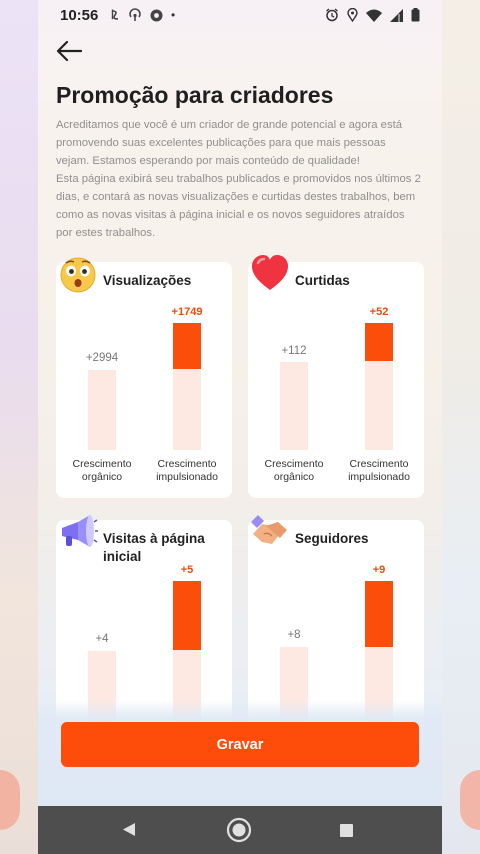  I want to click on nav-back-icon, so click(129, 829).